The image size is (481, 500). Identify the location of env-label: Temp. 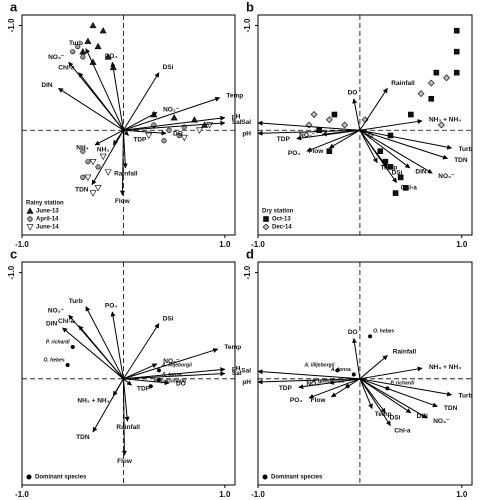
(389, 168).